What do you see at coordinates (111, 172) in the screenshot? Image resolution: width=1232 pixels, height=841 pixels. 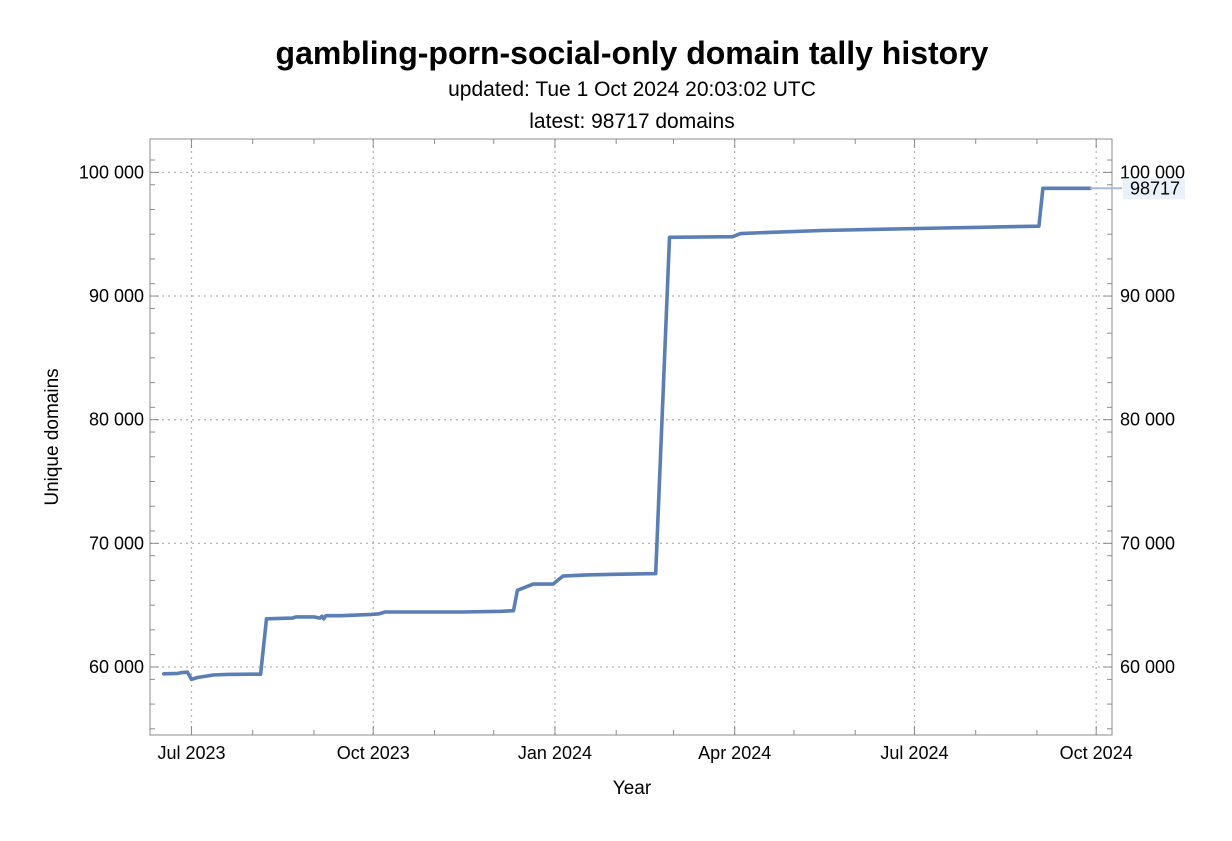 I see `y-tick-label-left: 100 000` at bounding box center [111, 172].